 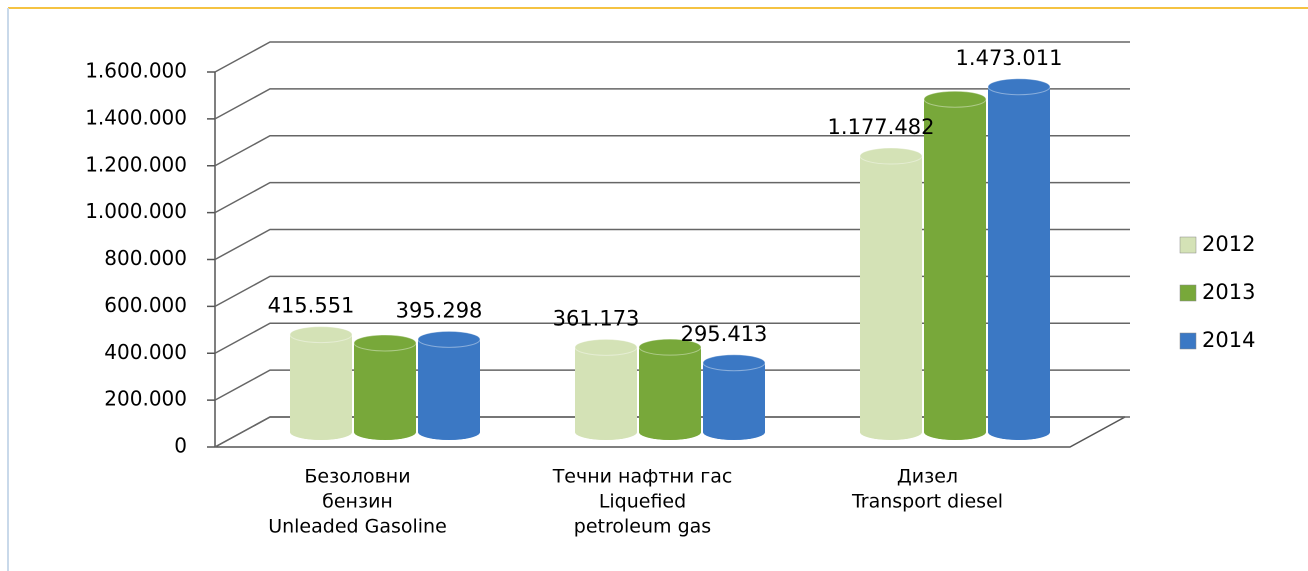 I want to click on y-tick-label: 400.000, so click(x=145, y=352).